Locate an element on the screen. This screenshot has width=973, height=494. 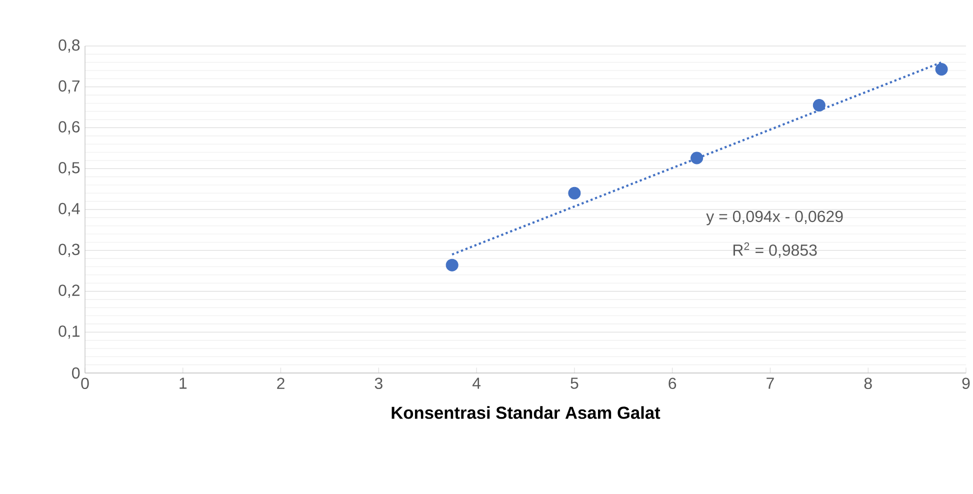
y-tick-label: 0 is located at coordinates (76, 373).